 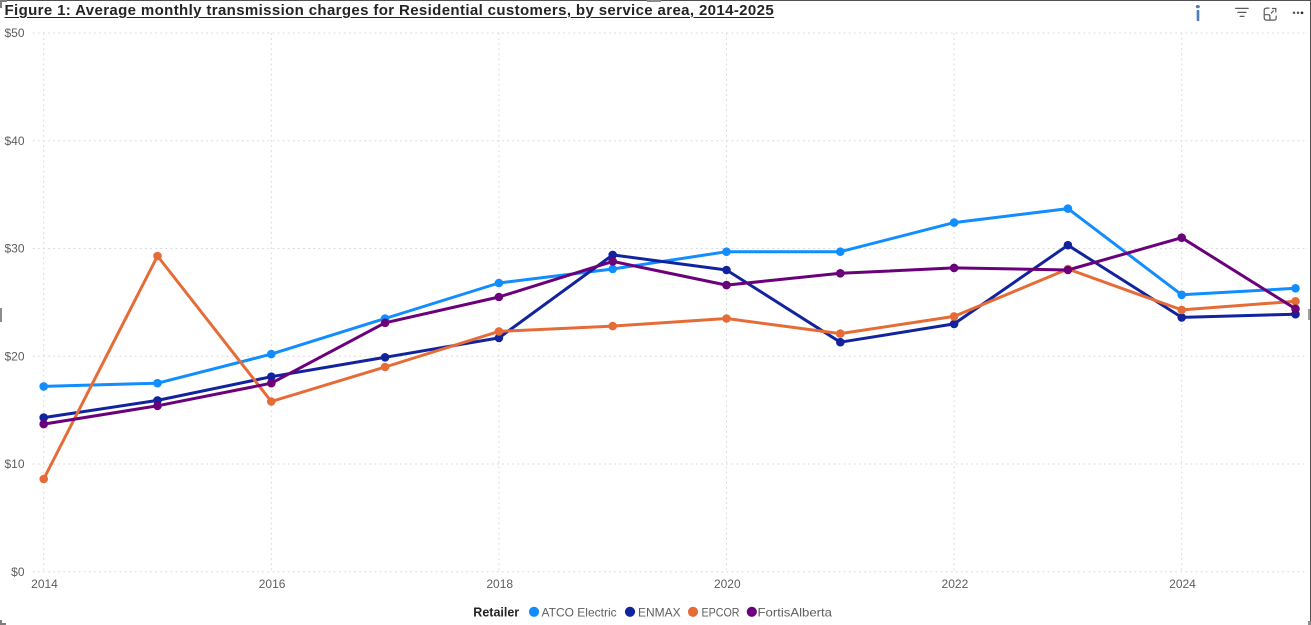 I want to click on svg-text: $10, so click(x=14, y=464).